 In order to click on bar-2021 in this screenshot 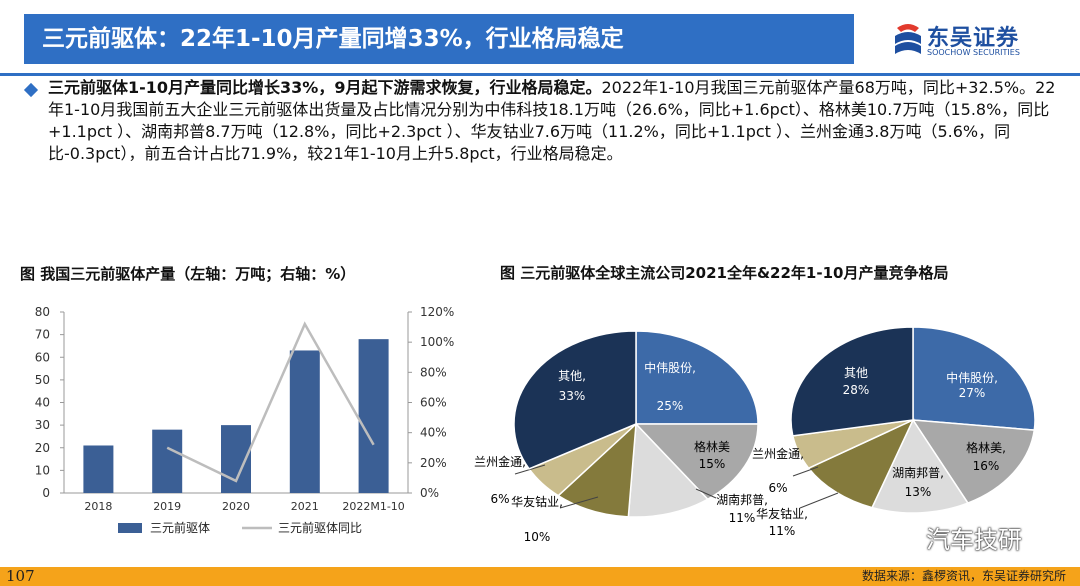, I will do `click(304, 421)`.